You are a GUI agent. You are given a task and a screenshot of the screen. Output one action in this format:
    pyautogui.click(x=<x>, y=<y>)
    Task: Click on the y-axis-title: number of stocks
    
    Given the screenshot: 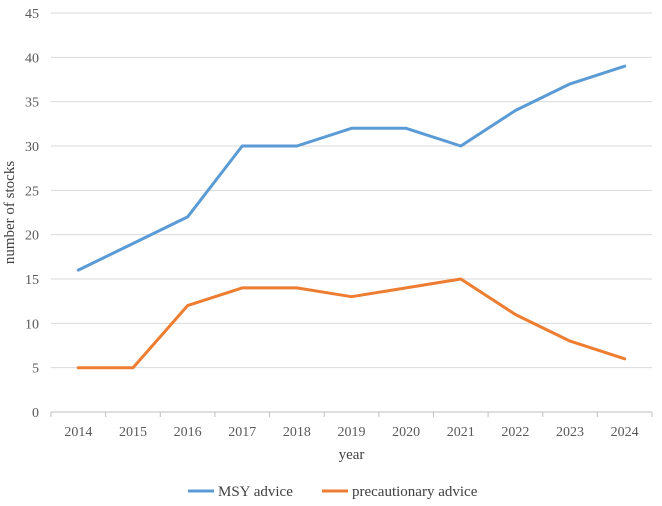 What is the action you would take?
    pyautogui.click(x=10, y=212)
    